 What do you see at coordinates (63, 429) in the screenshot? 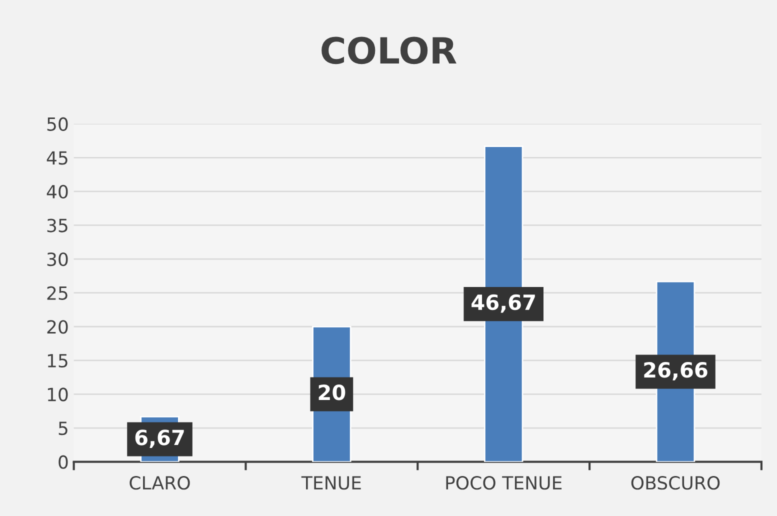
I see `y-tick-label: 5` at bounding box center [63, 429].